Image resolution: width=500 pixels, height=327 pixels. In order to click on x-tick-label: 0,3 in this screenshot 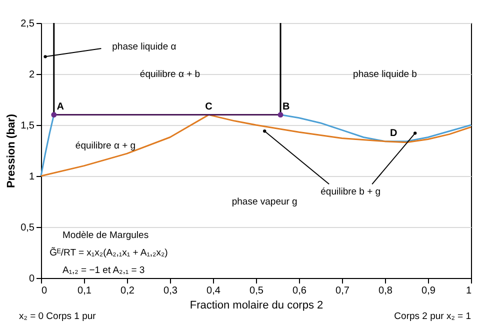, I will do `click(171, 291)`.